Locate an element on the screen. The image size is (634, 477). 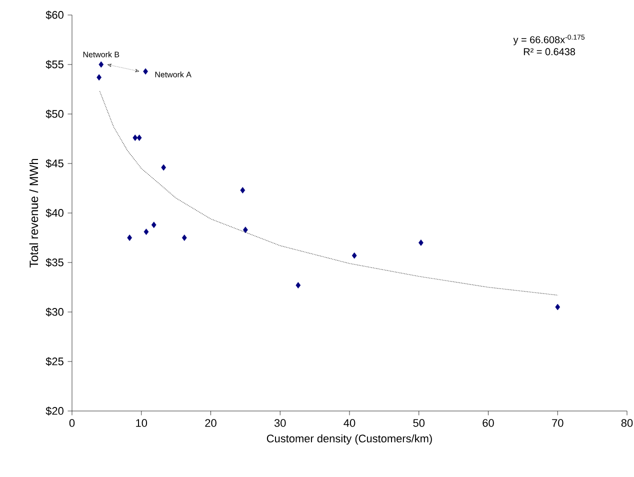
x-axis-title: Customer density (Customers/km) is located at coordinates (349, 439).